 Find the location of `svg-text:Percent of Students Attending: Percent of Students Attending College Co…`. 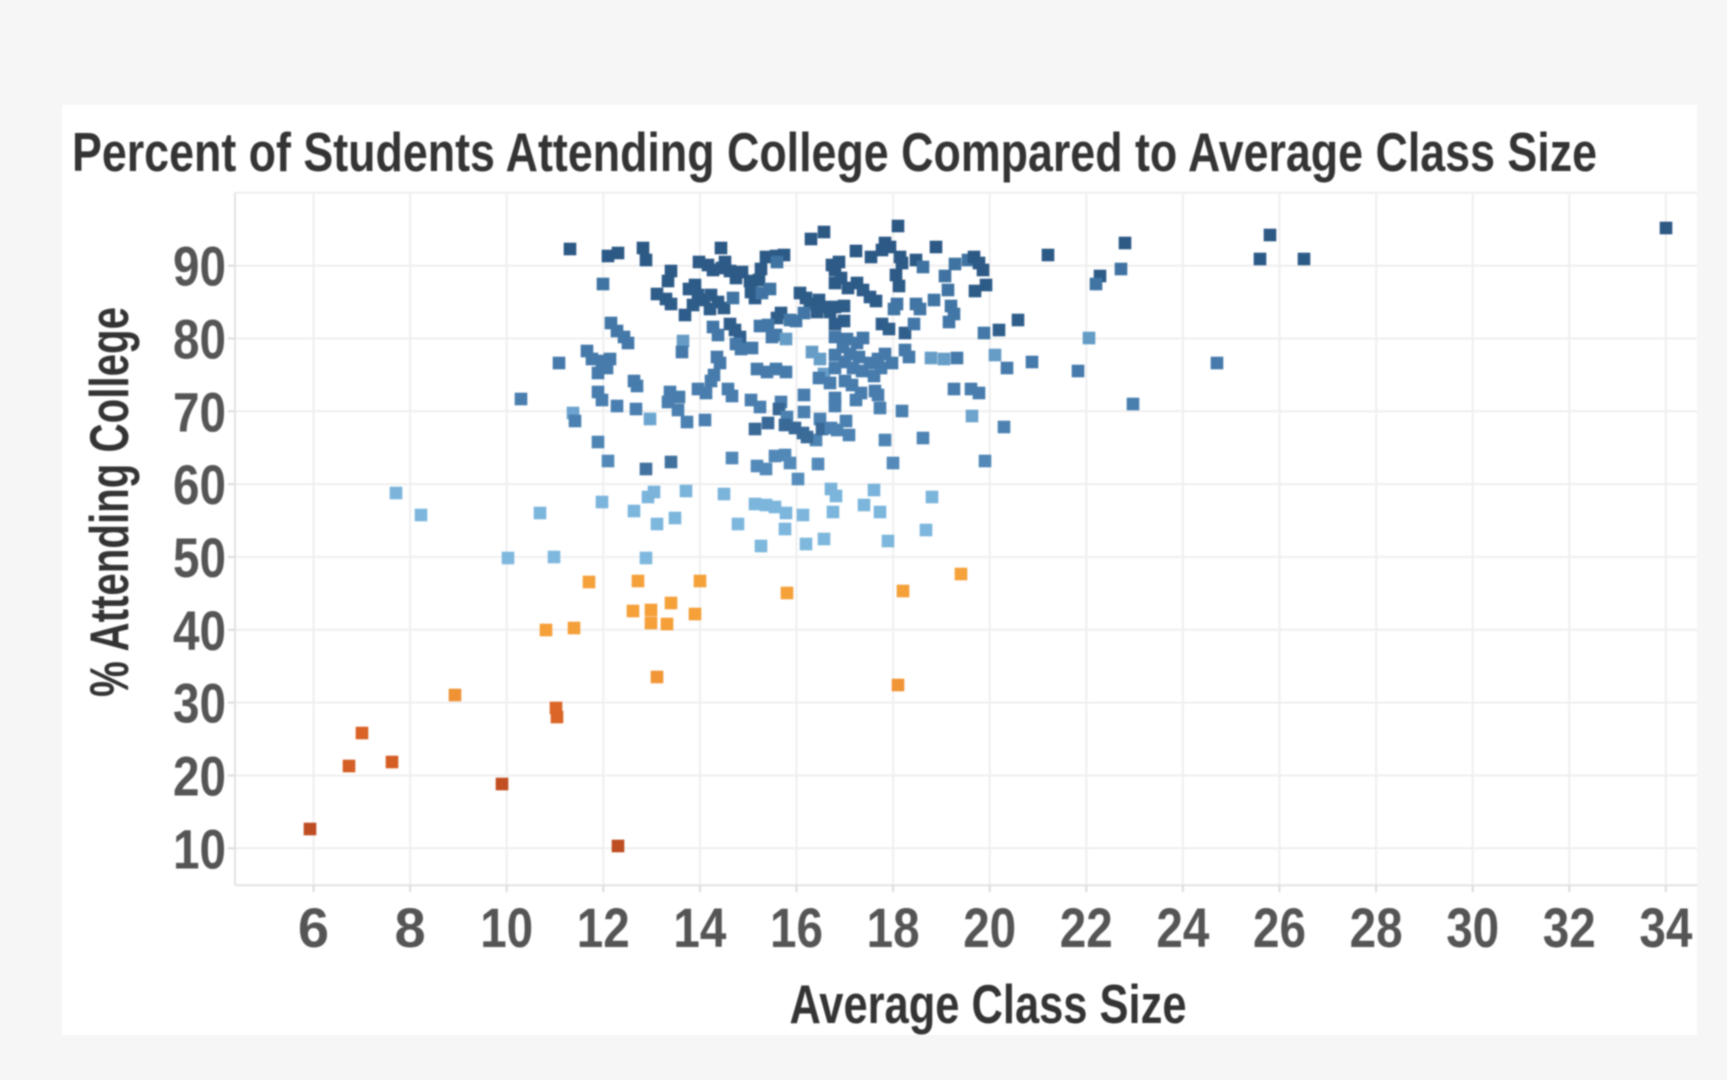

svg-text:Percent of Students Attending: Percent of Students Attending College Co… is located at coordinates (834, 152).